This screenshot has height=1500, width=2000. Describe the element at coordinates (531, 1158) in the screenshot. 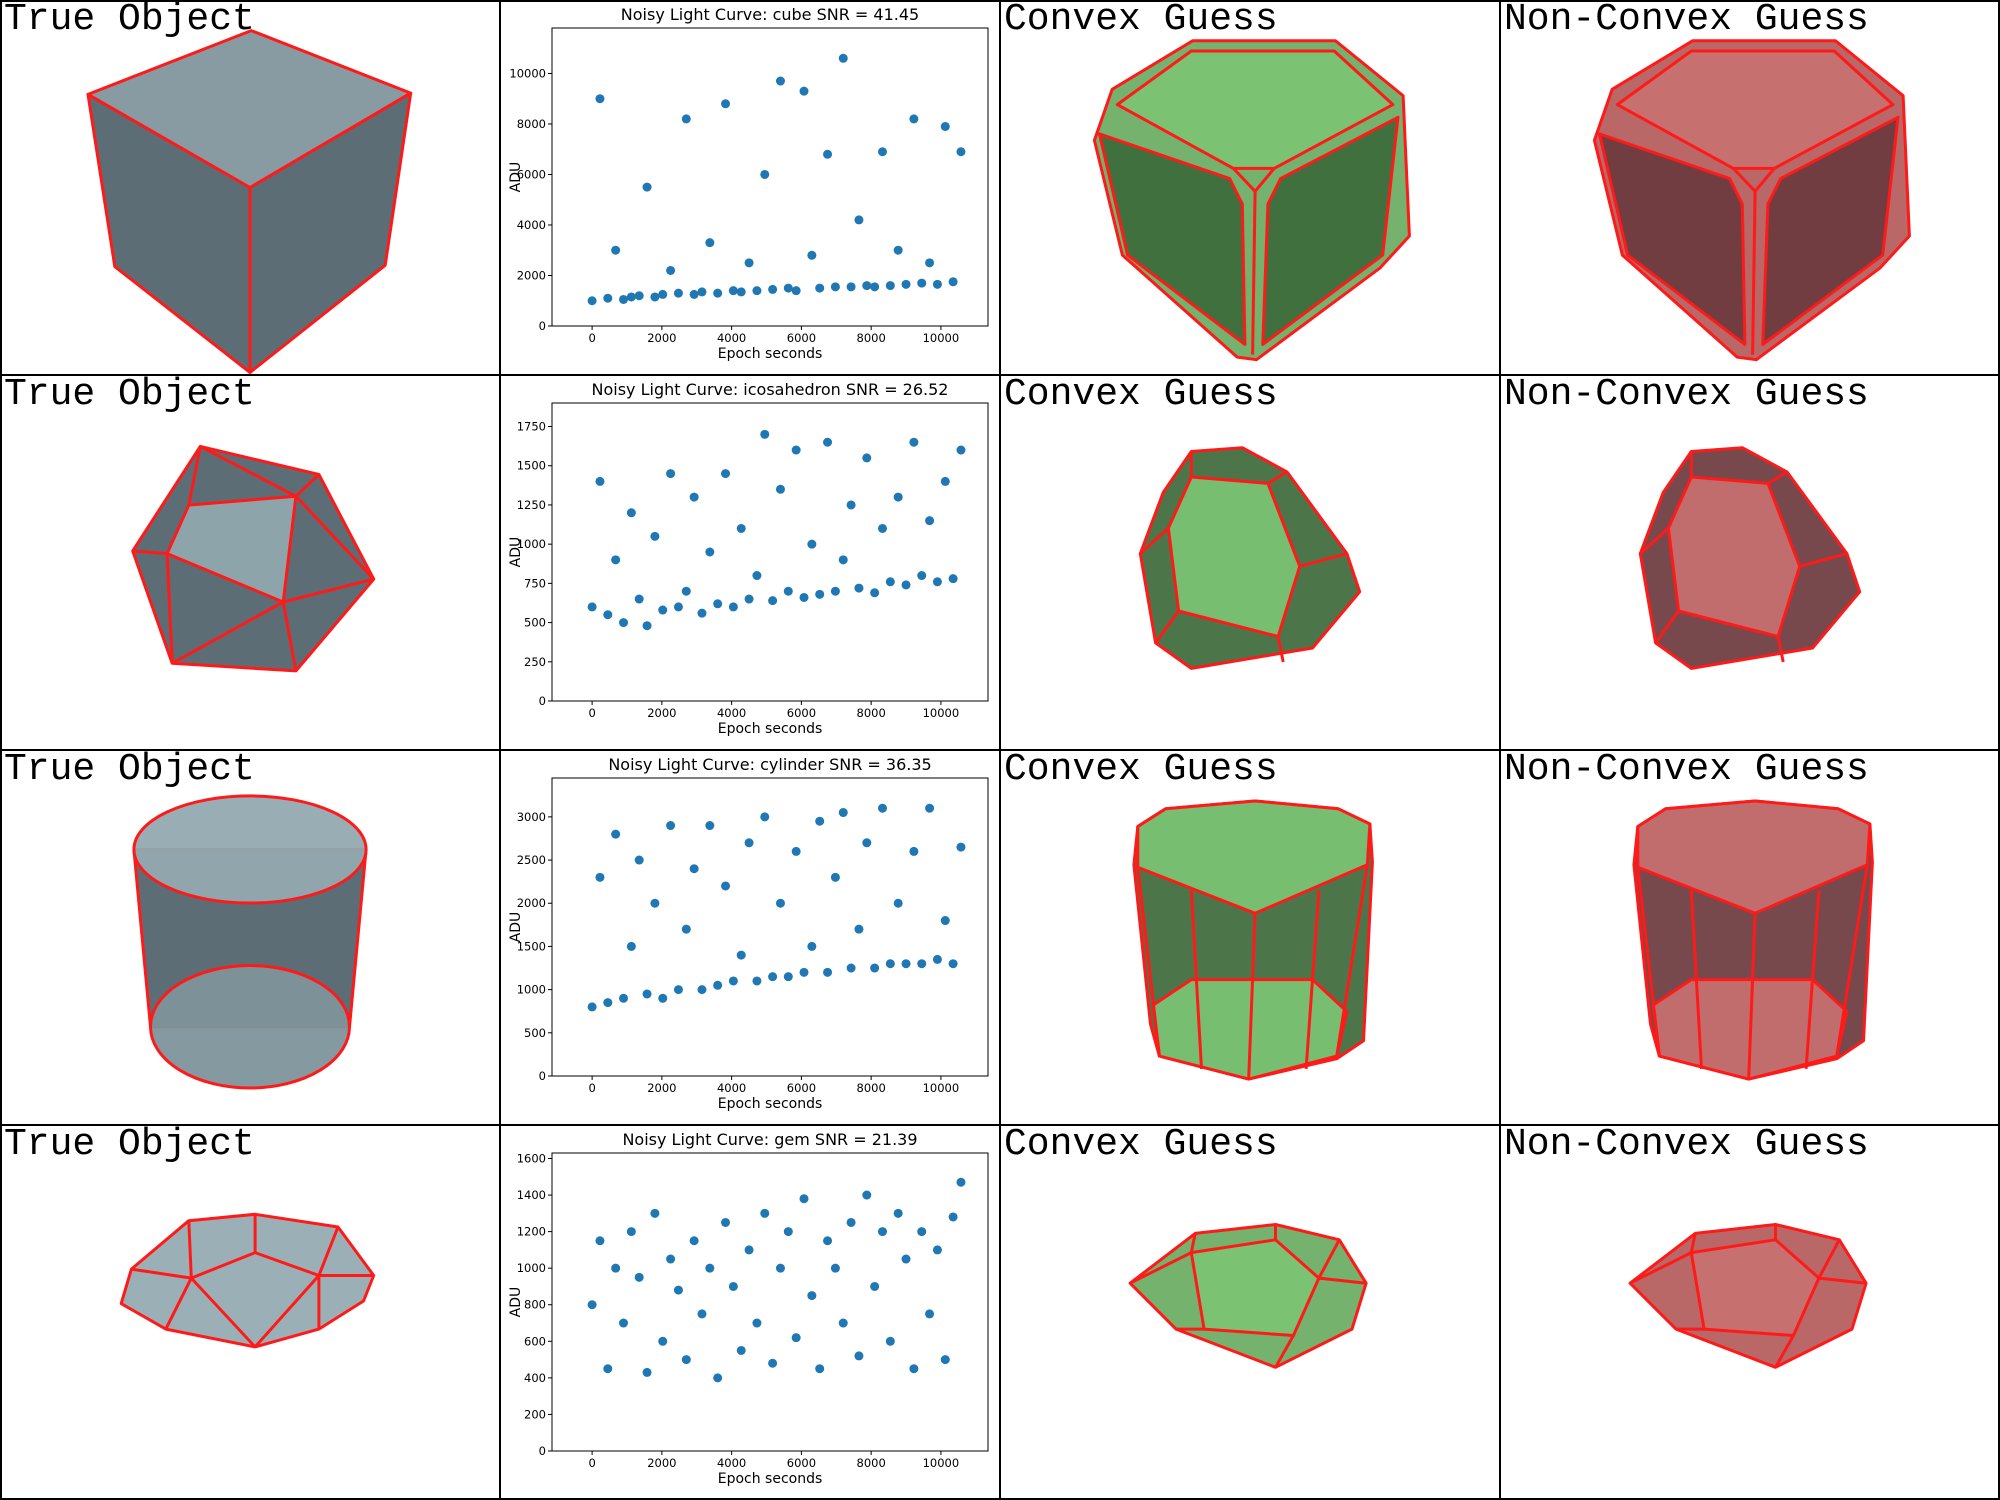

I see `y-tick-label: 1600` at that location.